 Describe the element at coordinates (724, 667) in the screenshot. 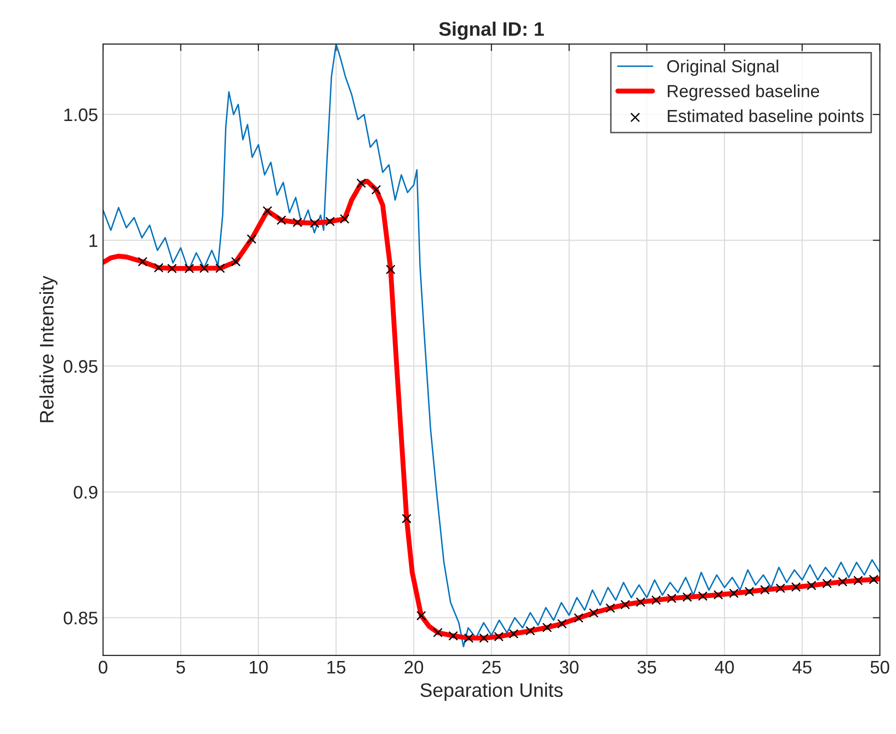

I see `x-tick-label: 40` at that location.